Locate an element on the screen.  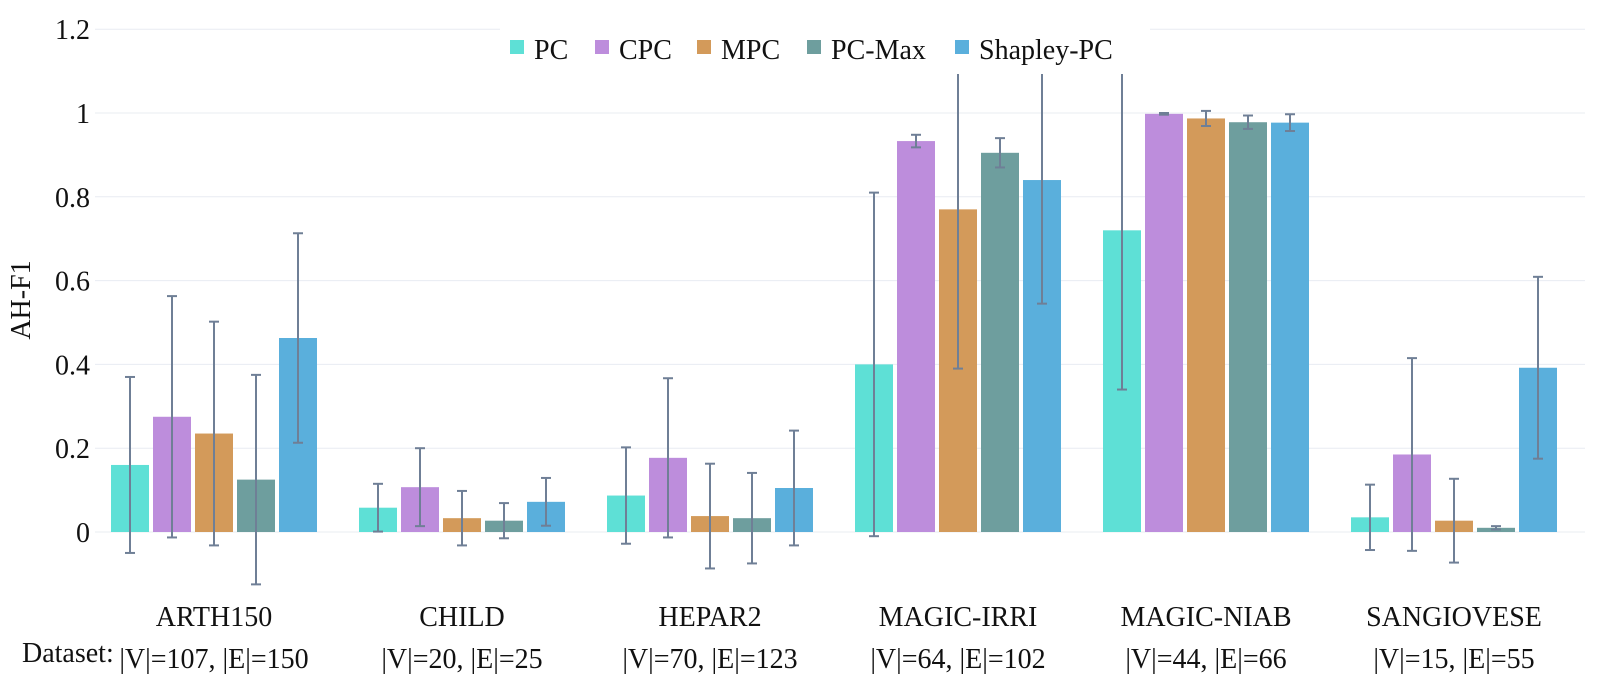
bar-pc-max-magic-irri is located at coordinates (1000, 342).